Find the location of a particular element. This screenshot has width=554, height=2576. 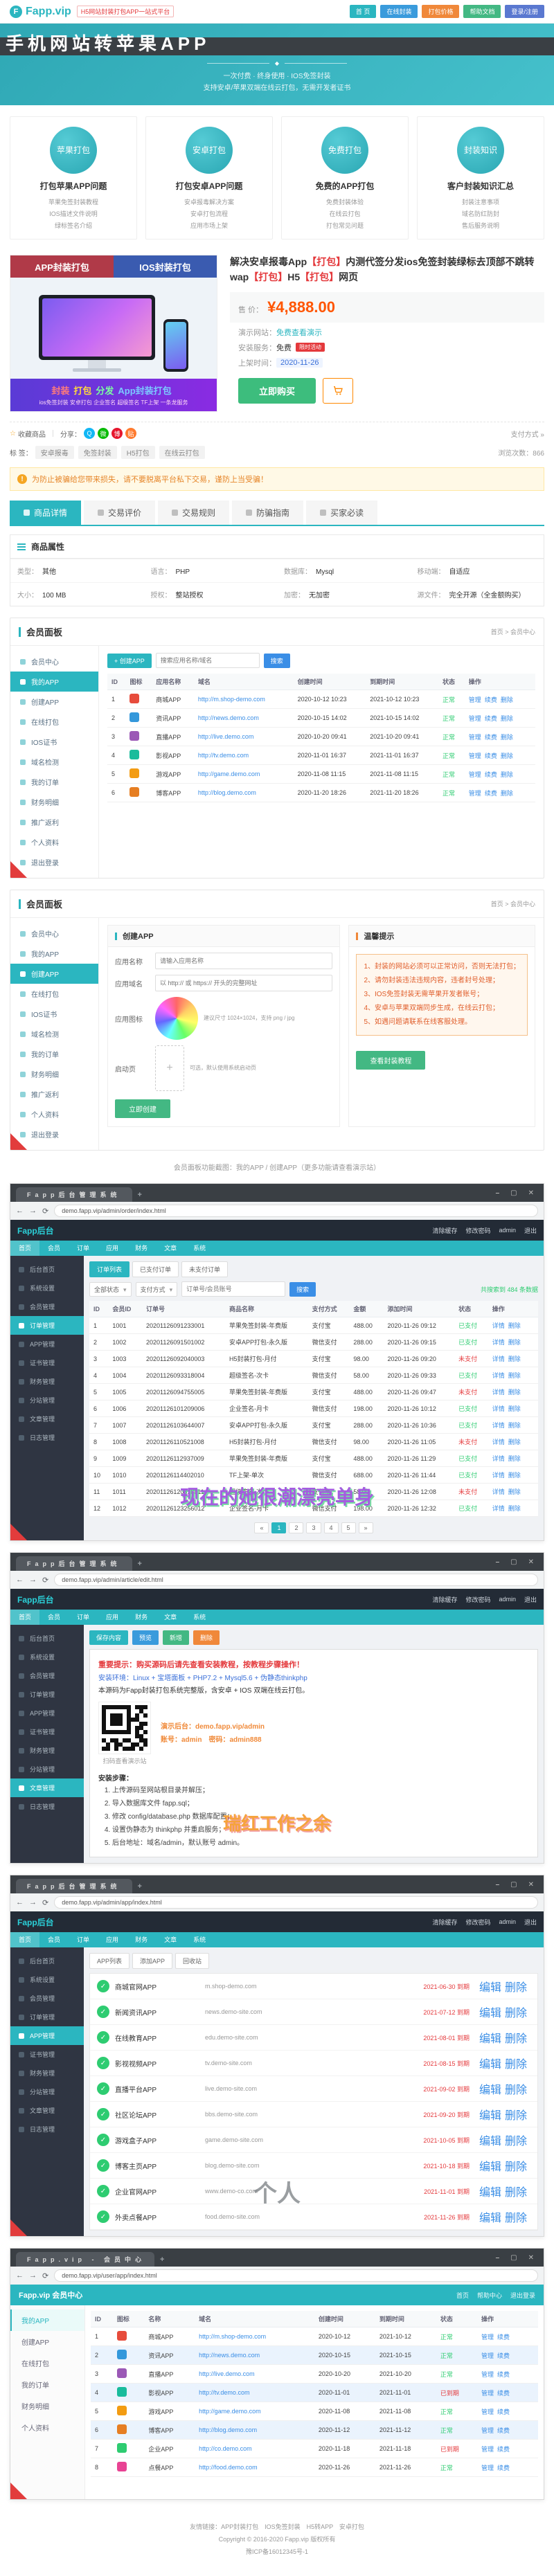

tab-交易规则: 交易规则 is located at coordinates (194, 513).